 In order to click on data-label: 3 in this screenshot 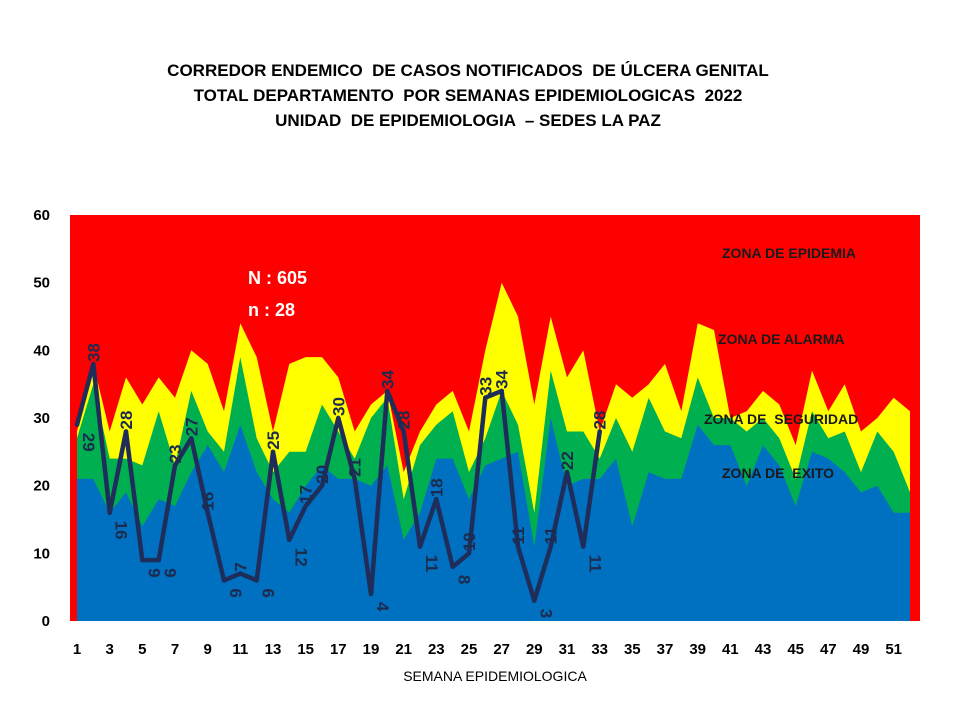, I will do `click(545, 613)`.